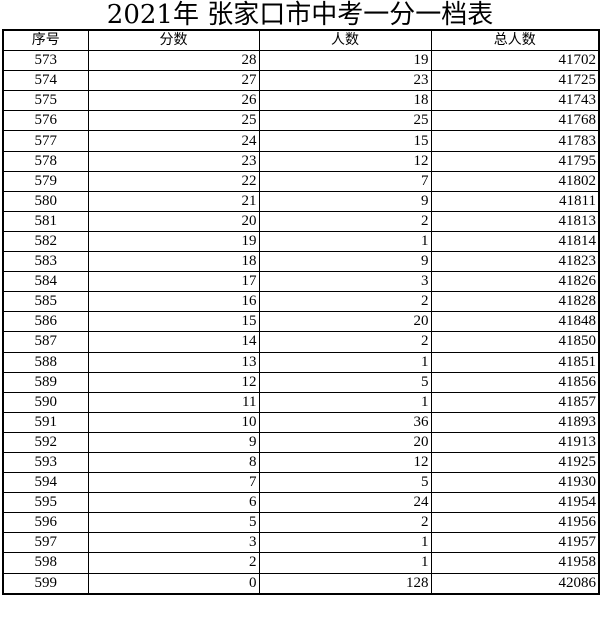 This screenshot has width=600, height=621. I want to click on header-score: 分数, so click(173, 40).